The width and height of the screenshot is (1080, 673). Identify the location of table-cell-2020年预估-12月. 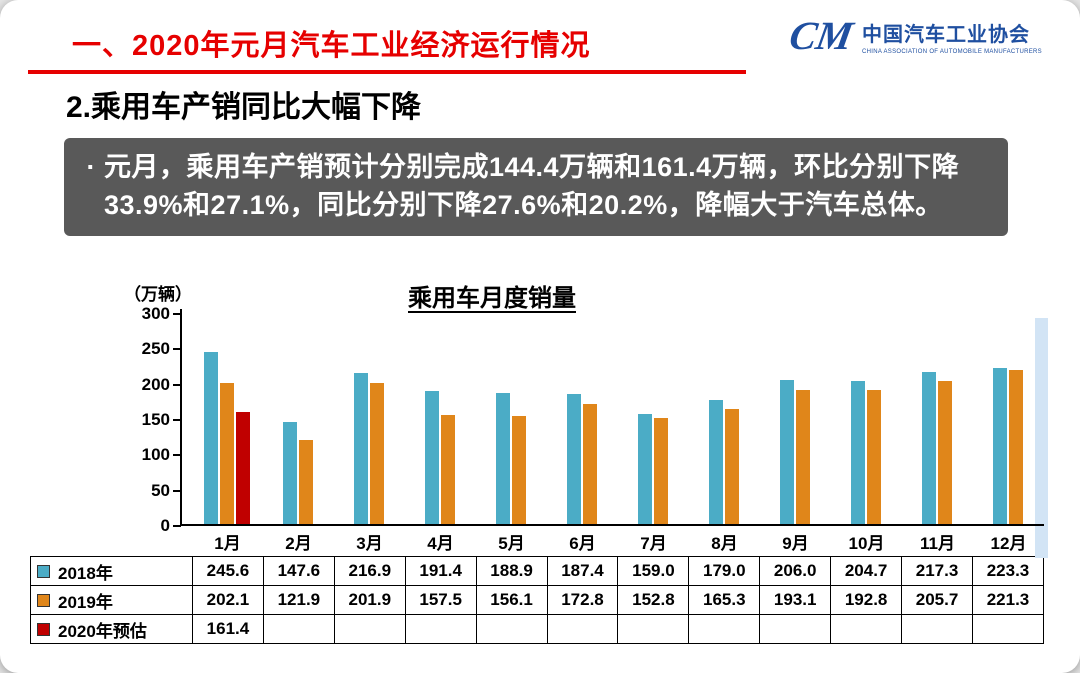
(1008, 629).